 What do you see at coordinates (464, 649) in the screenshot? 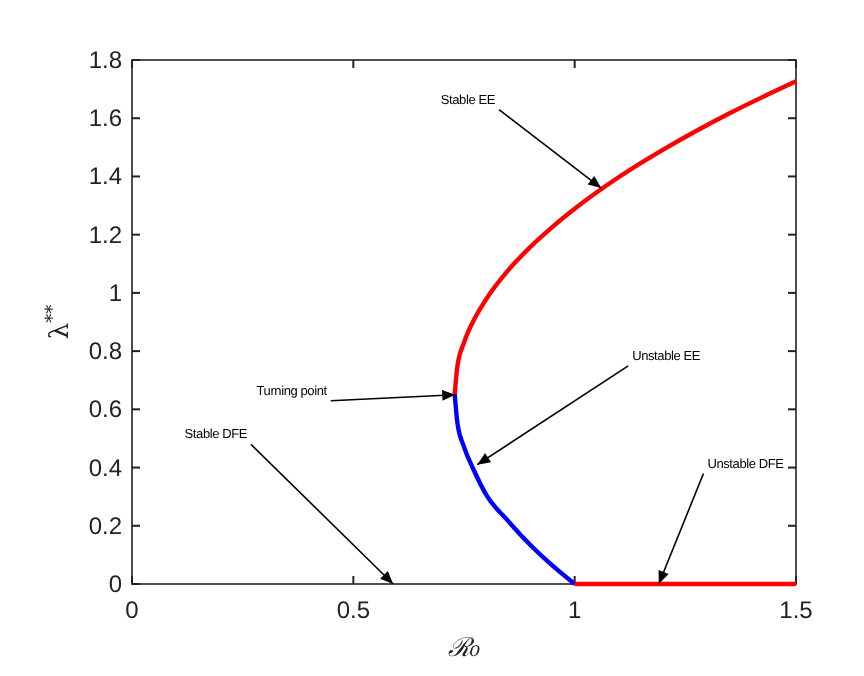
I see `x-axis-title: ℛ₀` at bounding box center [464, 649].